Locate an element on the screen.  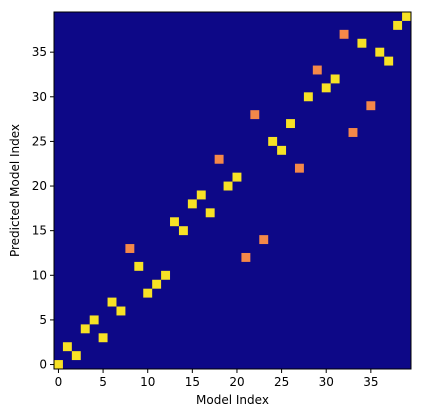
x-tick-label: 25 is located at coordinates (281, 382).